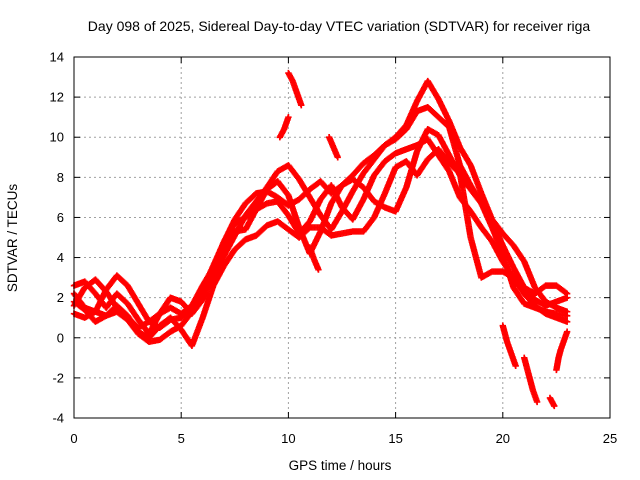 Image resolution: width=640 pixels, height=480 pixels. Describe the element at coordinates (395, 438) in the screenshot. I see `x-tick-label: 15` at that location.